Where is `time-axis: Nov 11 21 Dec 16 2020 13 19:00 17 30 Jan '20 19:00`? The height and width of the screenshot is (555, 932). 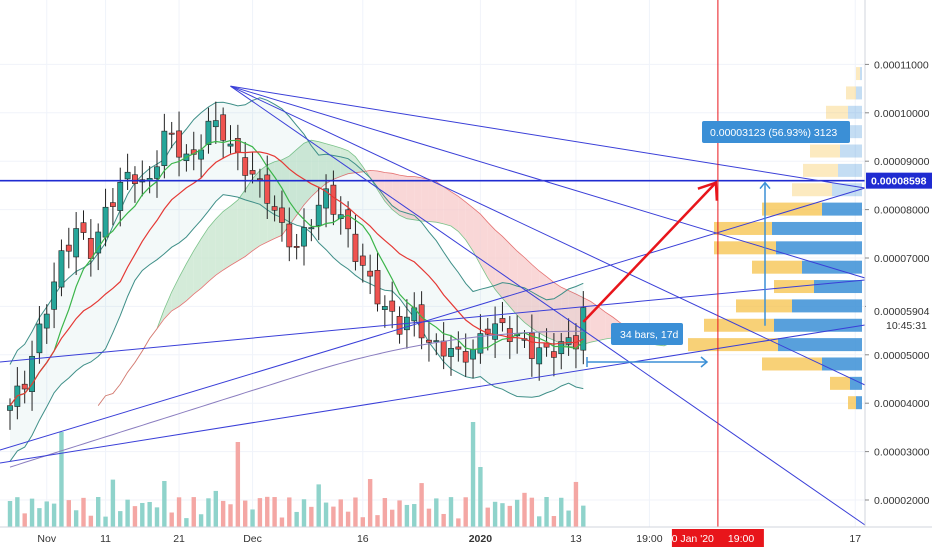
time-axis: Nov 11 21 Dec 16 2020 13 19:00 17 30 Jan '20 19:00 is located at coordinates (466, 538).